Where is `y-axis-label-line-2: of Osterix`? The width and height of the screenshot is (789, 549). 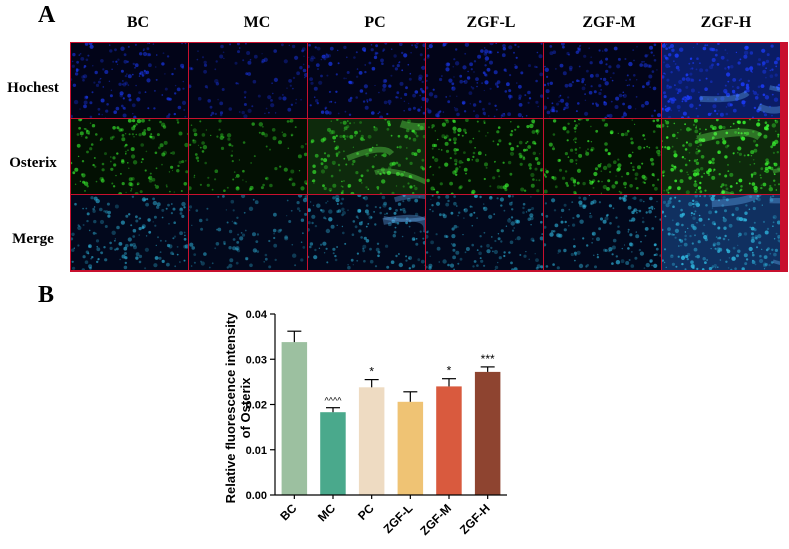
y-axis-label-line-2: of Osterix is located at coordinates (245, 407).